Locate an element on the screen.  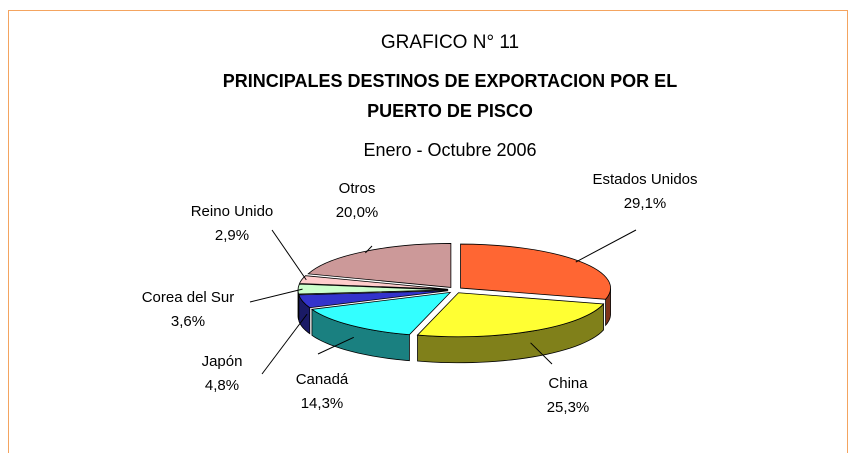
data-label-value: 29,1% is located at coordinates (645, 203).